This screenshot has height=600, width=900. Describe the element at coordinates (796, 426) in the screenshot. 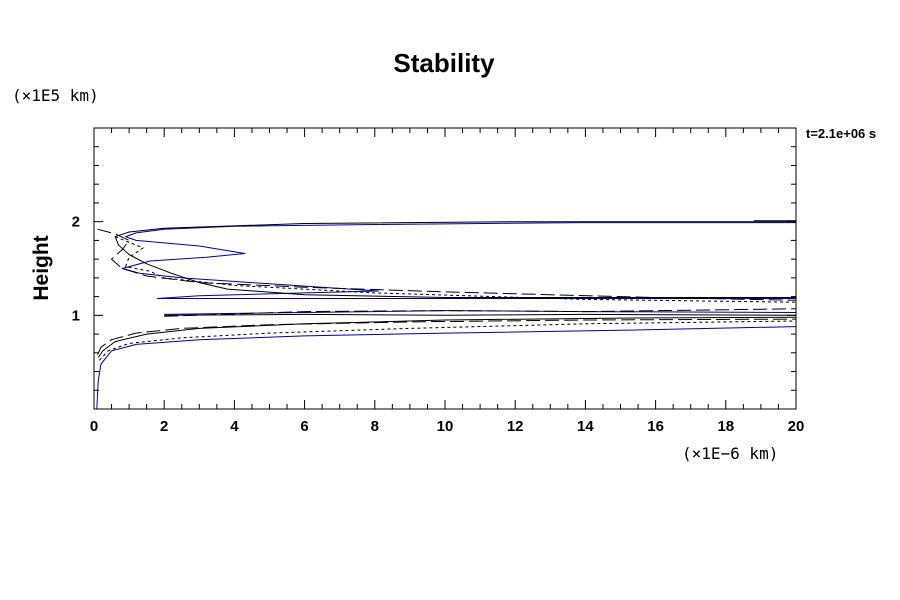

I see `x-tick-label: 20` at that location.